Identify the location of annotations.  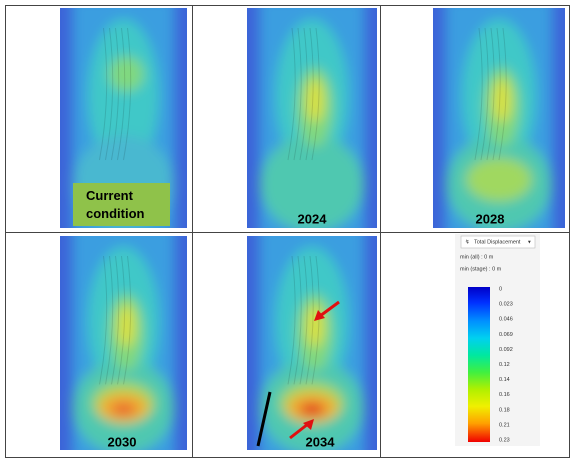
(298, 373).